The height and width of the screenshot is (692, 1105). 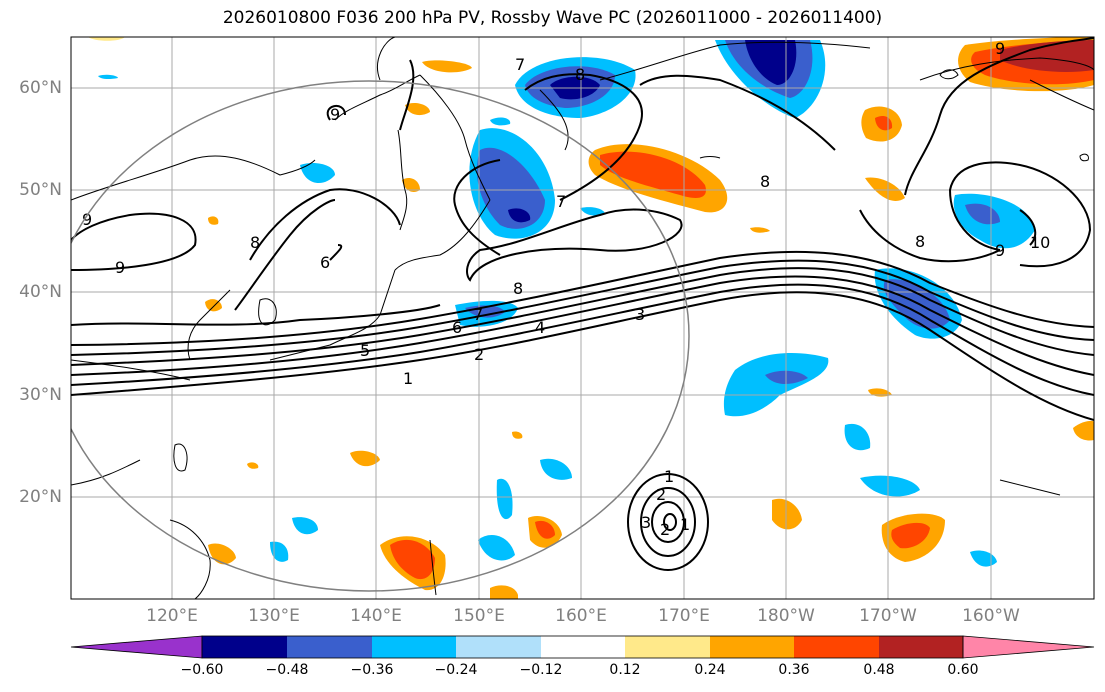 What do you see at coordinates (40, 497) in the screenshot?
I see `lat-label-20n: 20°N` at bounding box center [40, 497].